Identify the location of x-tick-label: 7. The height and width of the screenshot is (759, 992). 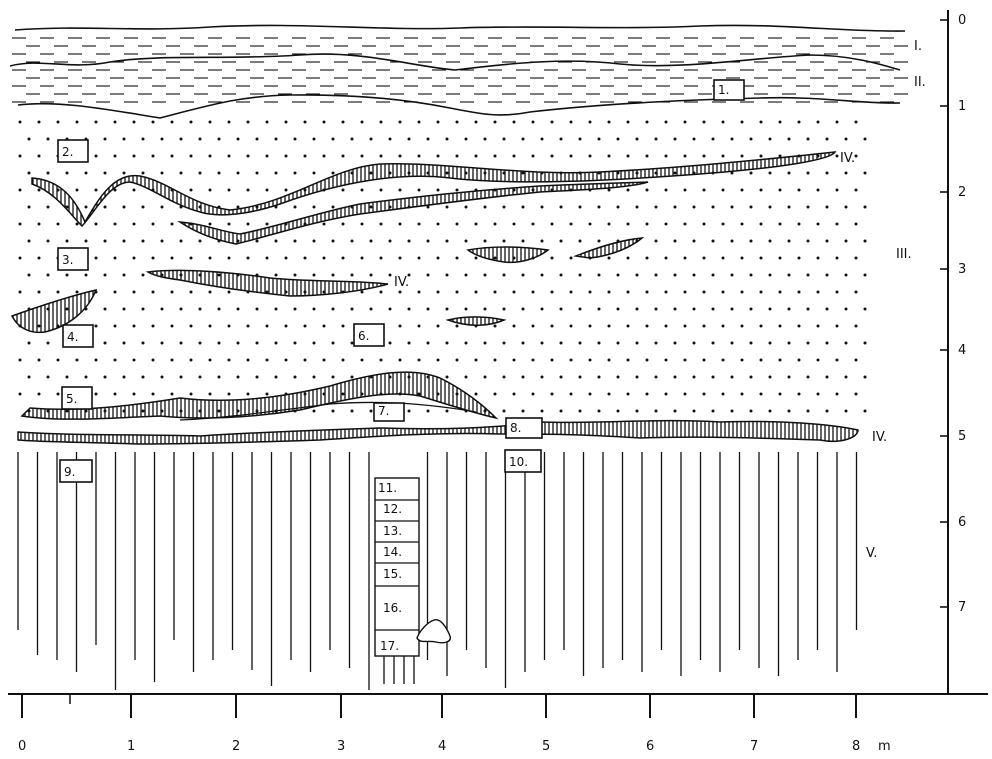
(754, 746).